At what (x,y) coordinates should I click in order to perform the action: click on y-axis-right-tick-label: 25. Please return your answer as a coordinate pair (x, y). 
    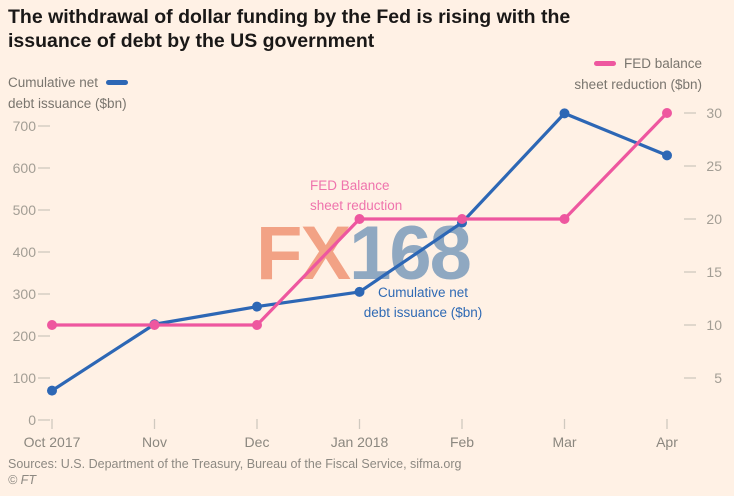
    Looking at the image, I should click on (714, 166).